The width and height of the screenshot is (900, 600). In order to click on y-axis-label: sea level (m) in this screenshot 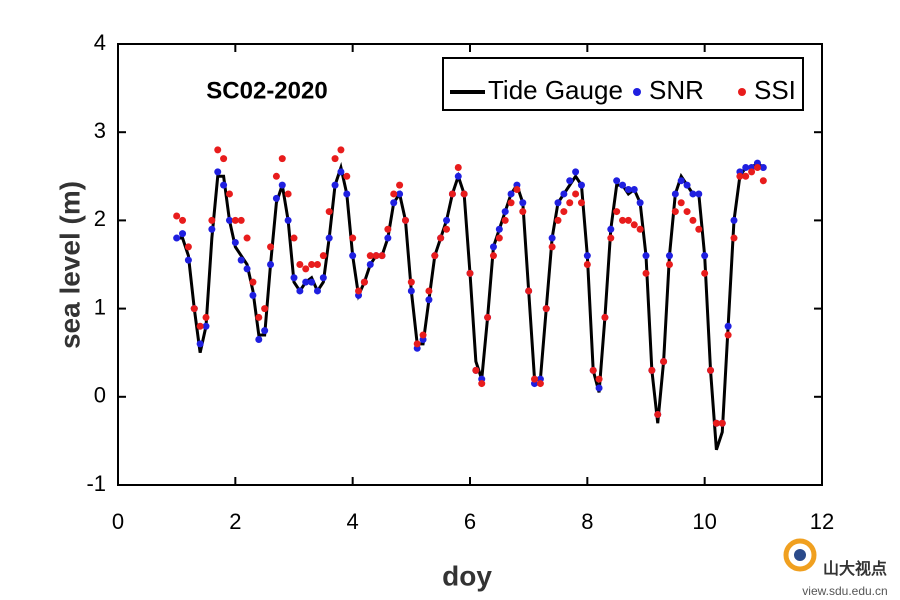, I will do `click(69, 265)`.